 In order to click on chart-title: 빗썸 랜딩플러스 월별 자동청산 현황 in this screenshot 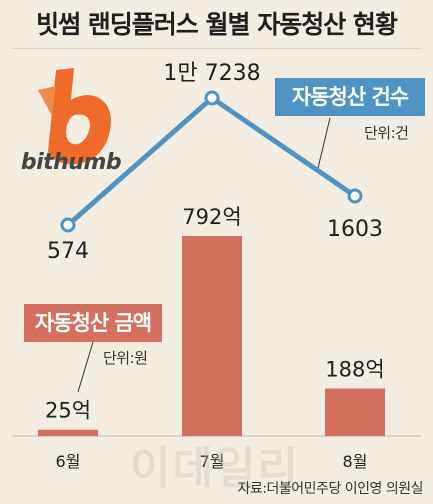, I will do `click(217, 24)`.